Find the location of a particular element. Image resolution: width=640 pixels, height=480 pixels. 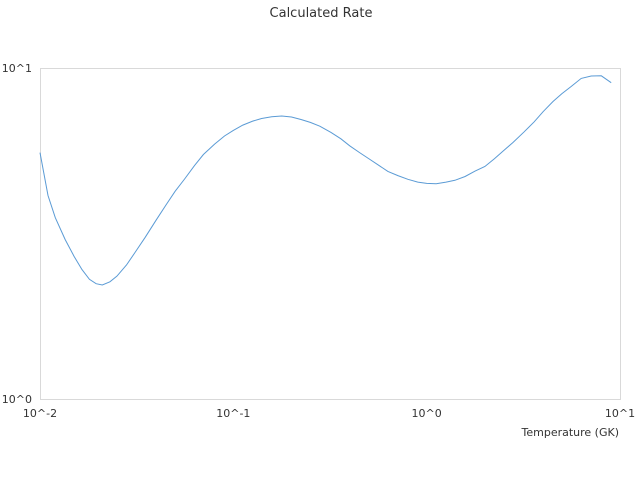

x-tick-label: 10^-1 is located at coordinates (233, 413).